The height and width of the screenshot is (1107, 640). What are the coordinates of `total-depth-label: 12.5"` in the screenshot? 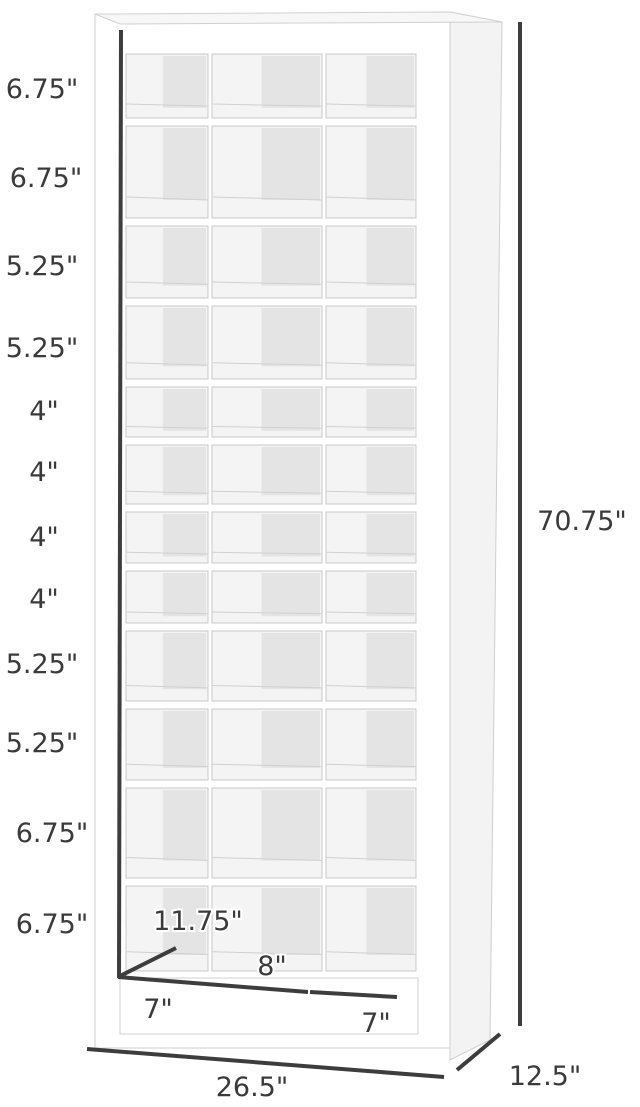 It's located at (545, 1076).